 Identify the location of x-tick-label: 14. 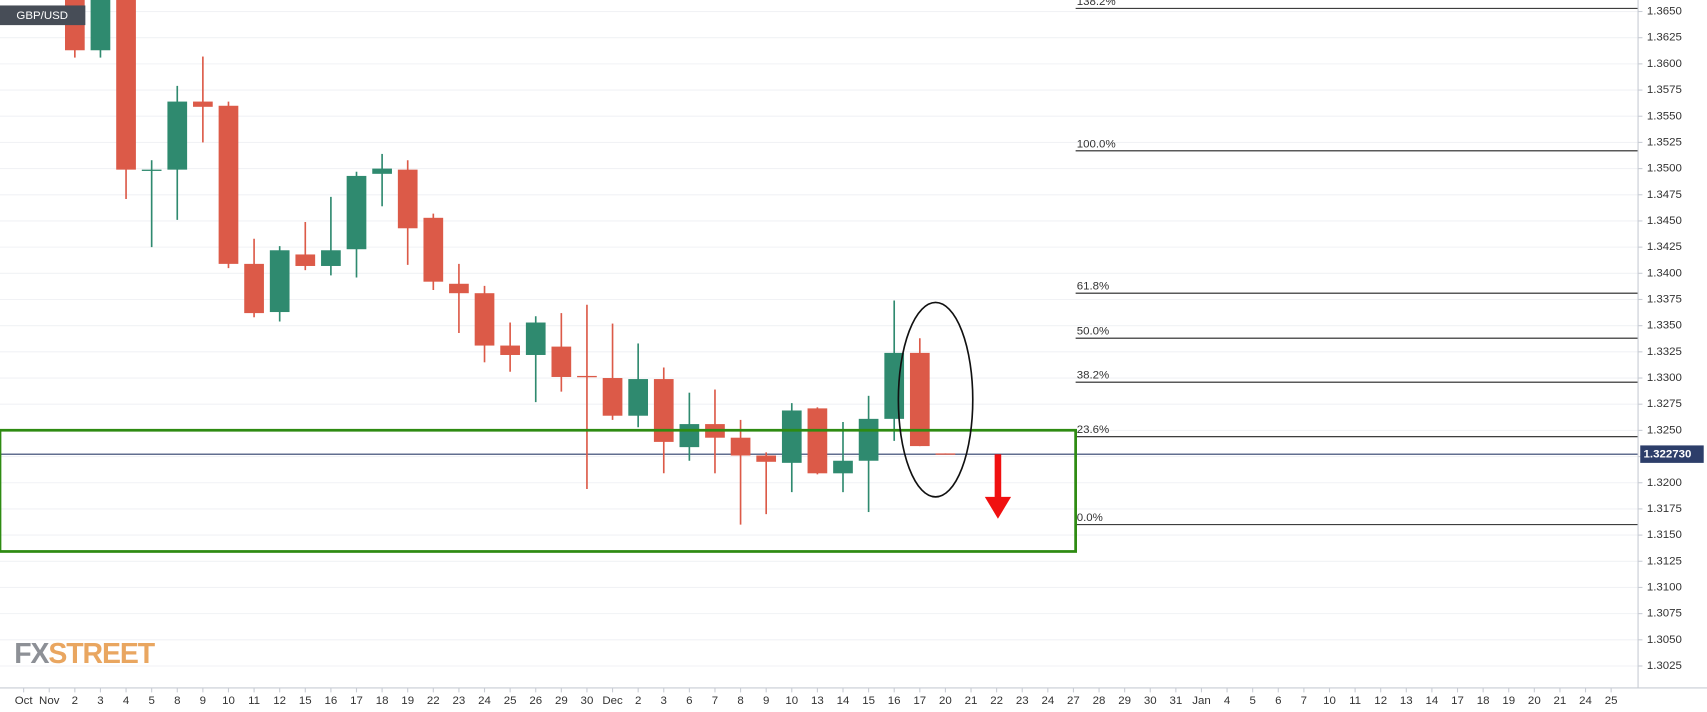
(1432, 701).